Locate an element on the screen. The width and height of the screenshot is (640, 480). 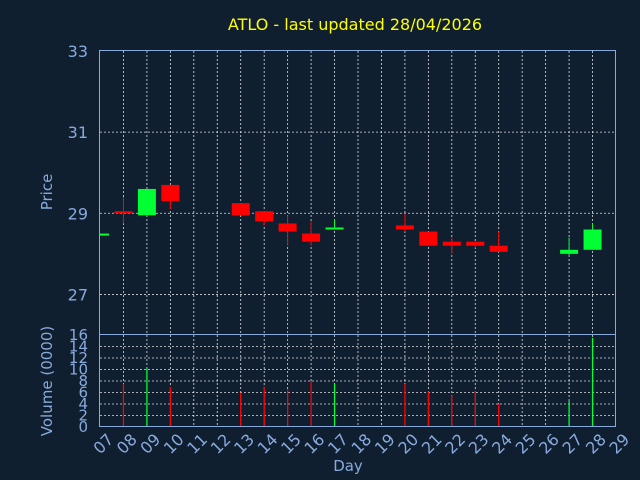
price-y-tick-label: 31 is located at coordinates (78, 132).